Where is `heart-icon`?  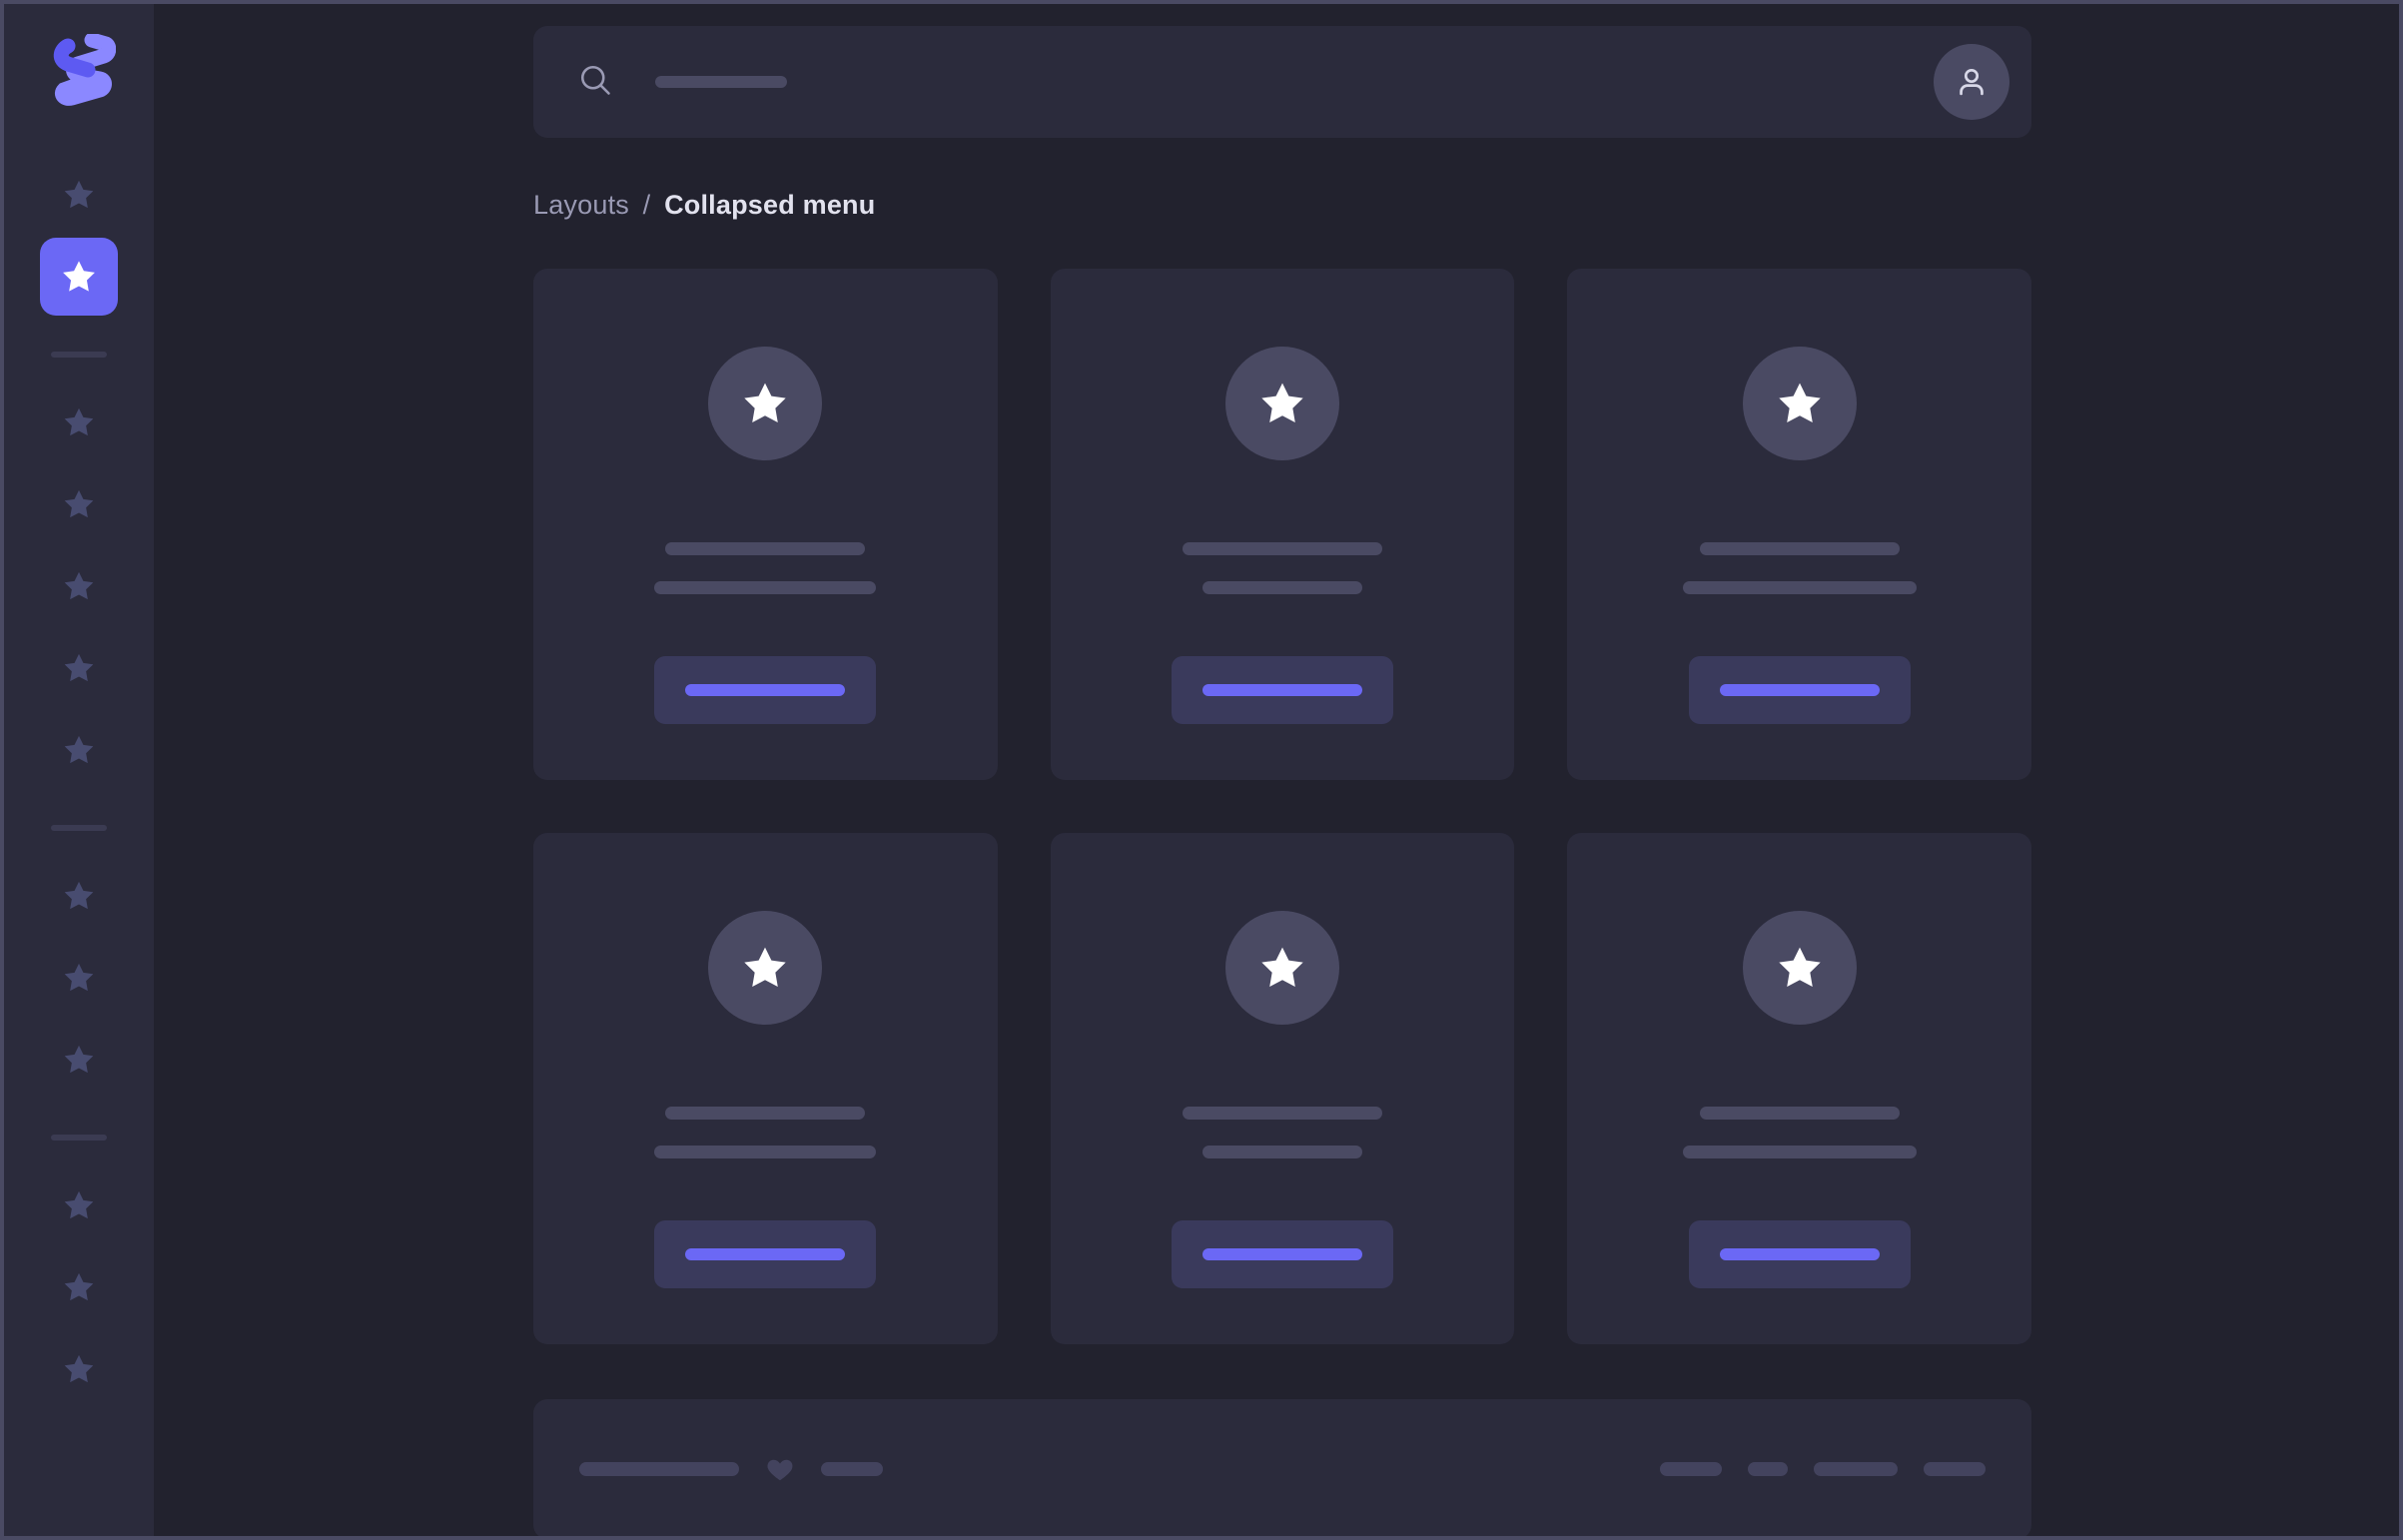 heart-icon is located at coordinates (780, 1469).